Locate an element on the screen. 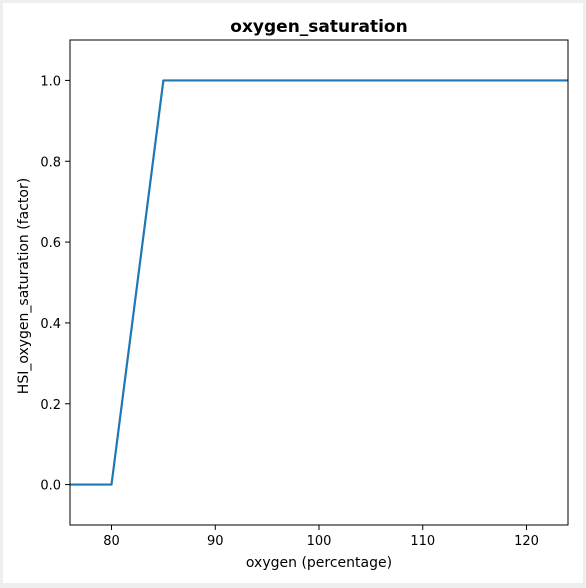  x-tick-label-120: 120 is located at coordinates (526, 541).